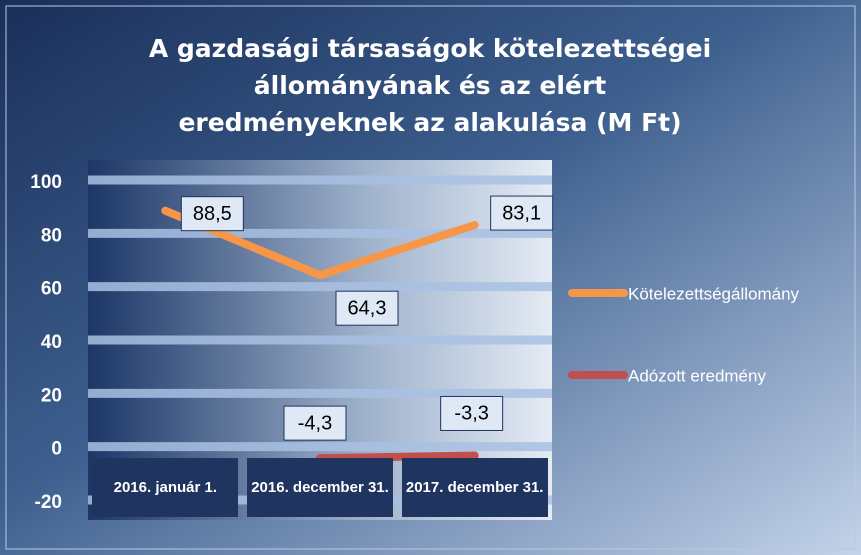  I want to click on y-tick-label: 20, so click(51, 395).